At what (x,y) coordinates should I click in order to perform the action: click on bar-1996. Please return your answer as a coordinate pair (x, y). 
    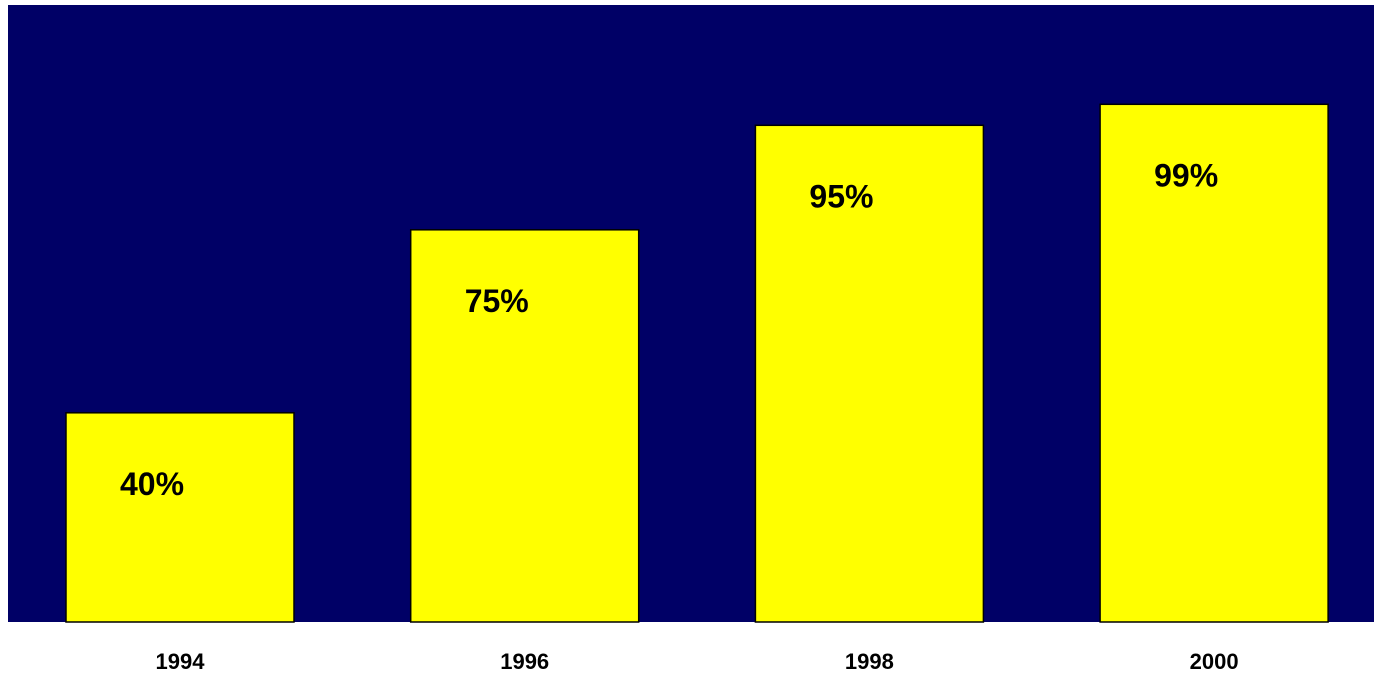
    Looking at the image, I should click on (524, 426).